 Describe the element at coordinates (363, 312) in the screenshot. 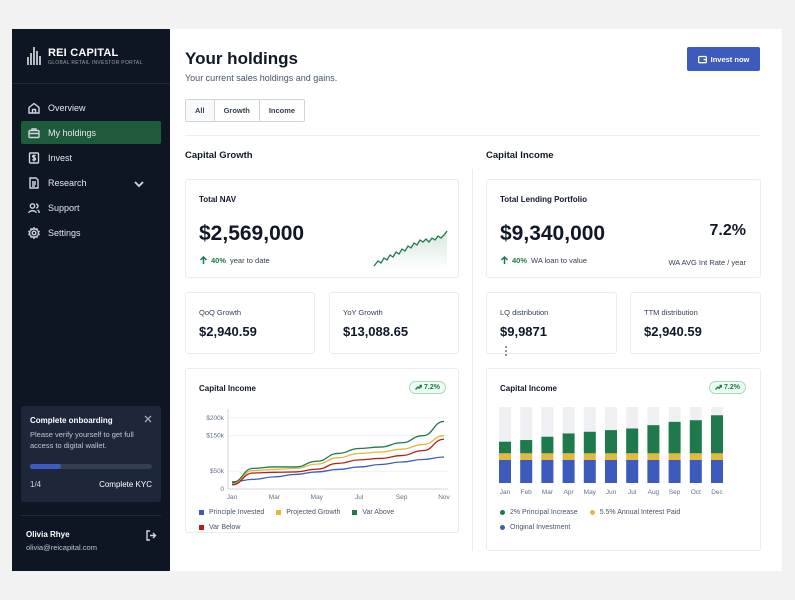

I see `yoy-label: YoY Growth` at that location.